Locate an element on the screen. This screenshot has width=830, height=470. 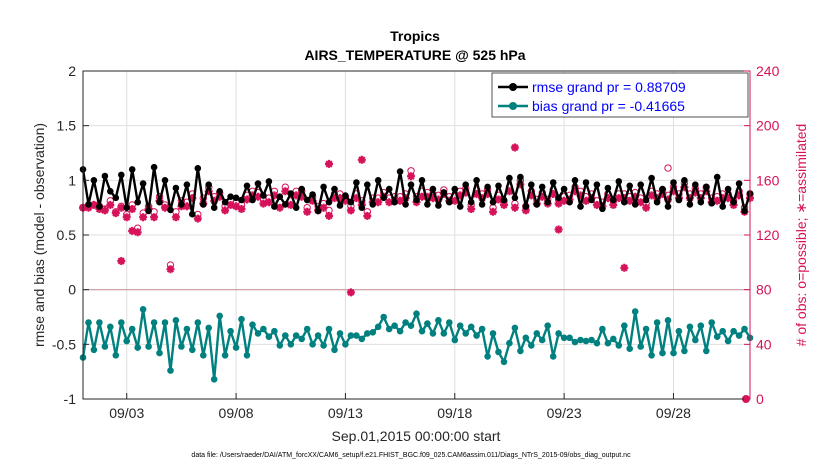
y-tick-label: 1.5 is located at coordinates (67, 126).